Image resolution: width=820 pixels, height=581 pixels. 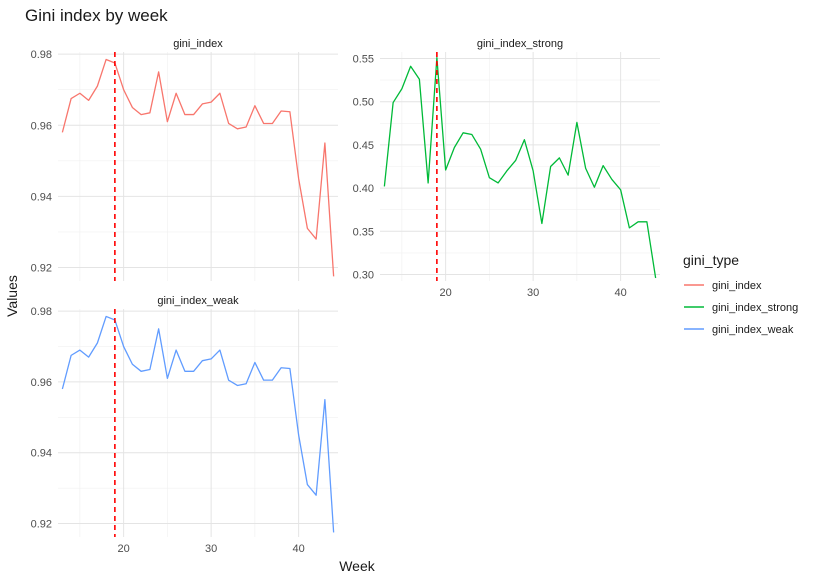 I want to click on y-axis-title: Values, so click(x=12, y=296).